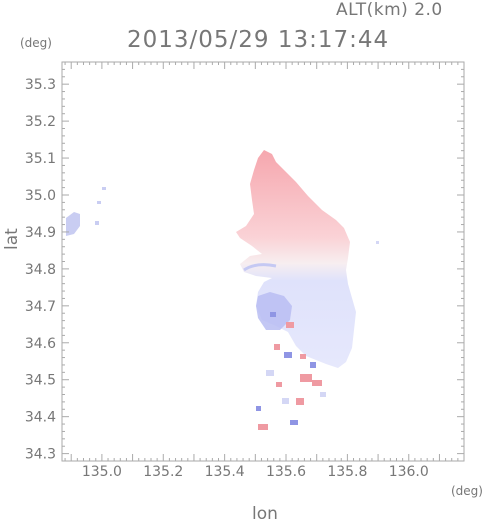 The image size is (491, 524). What do you see at coordinates (102, 472) in the screenshot?
I see `x-tick-label: 135.0` at bounding box center [102, 472].